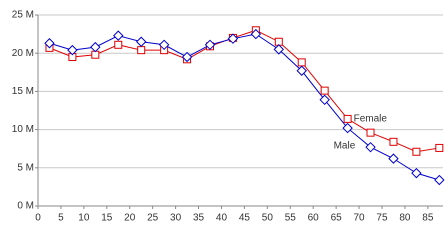  I want to click on x-tick-label: 5, so click(61, 218).